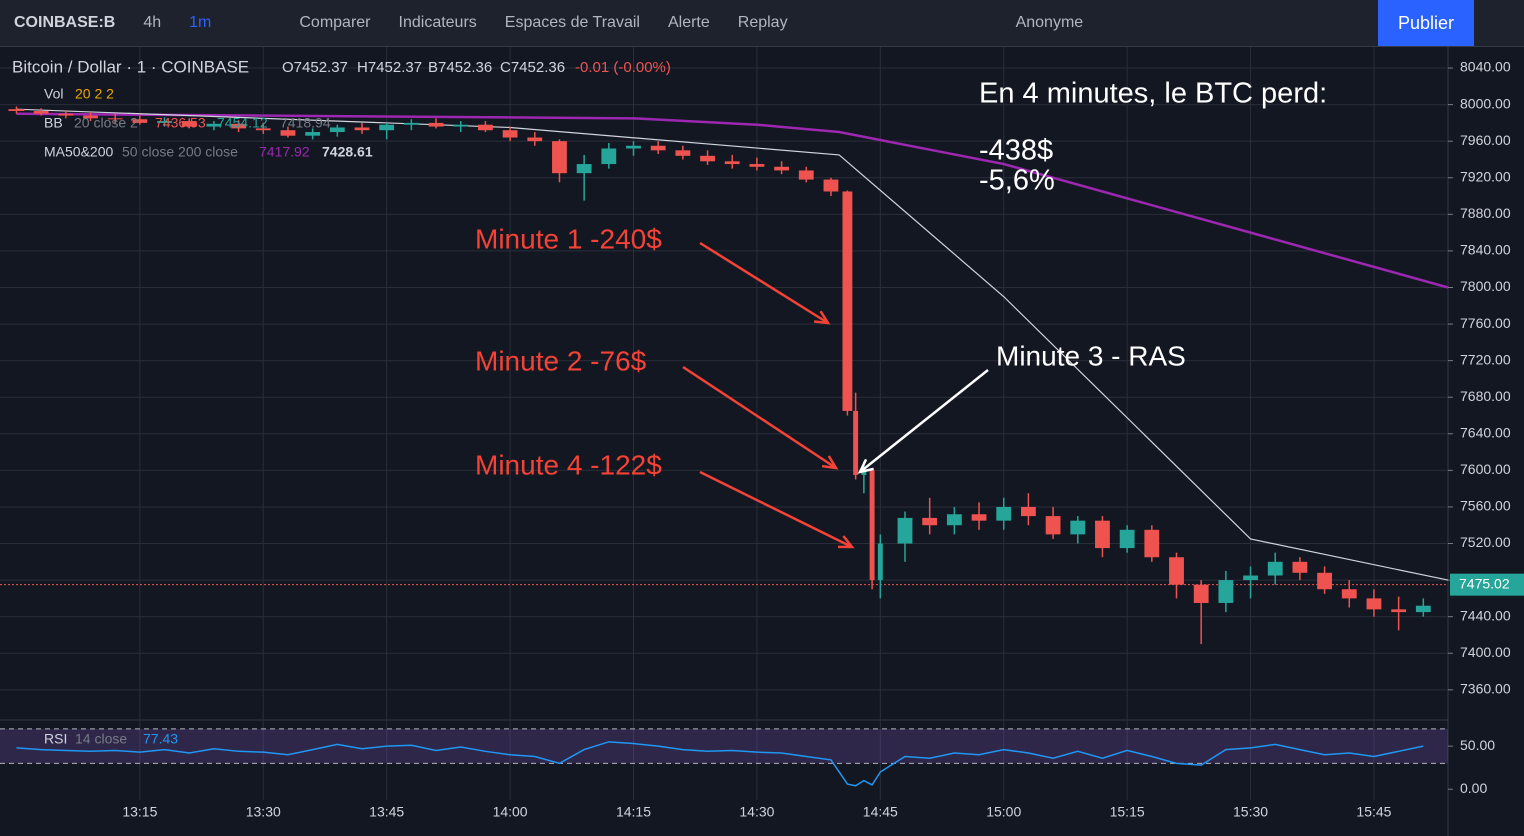  What do you see at coordinates (101, 739) in the screenshot?
I see `legend-text: 14 close` at bounding box center [101, 739].